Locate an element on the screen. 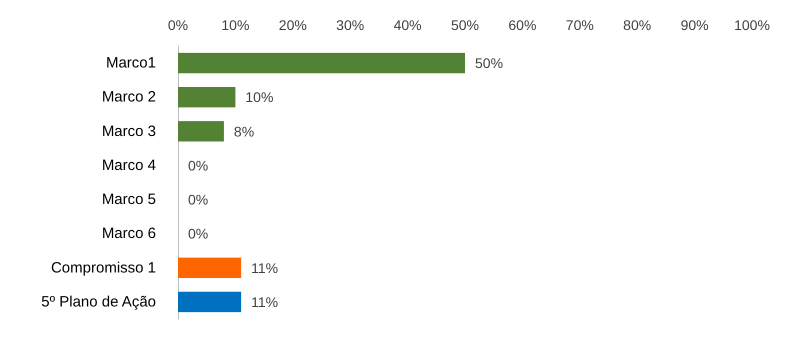 Image resolution: width=786 pixels, height=345 pixels. y-tick-label: Compromisso 1 is located at coordinates (103, 267).